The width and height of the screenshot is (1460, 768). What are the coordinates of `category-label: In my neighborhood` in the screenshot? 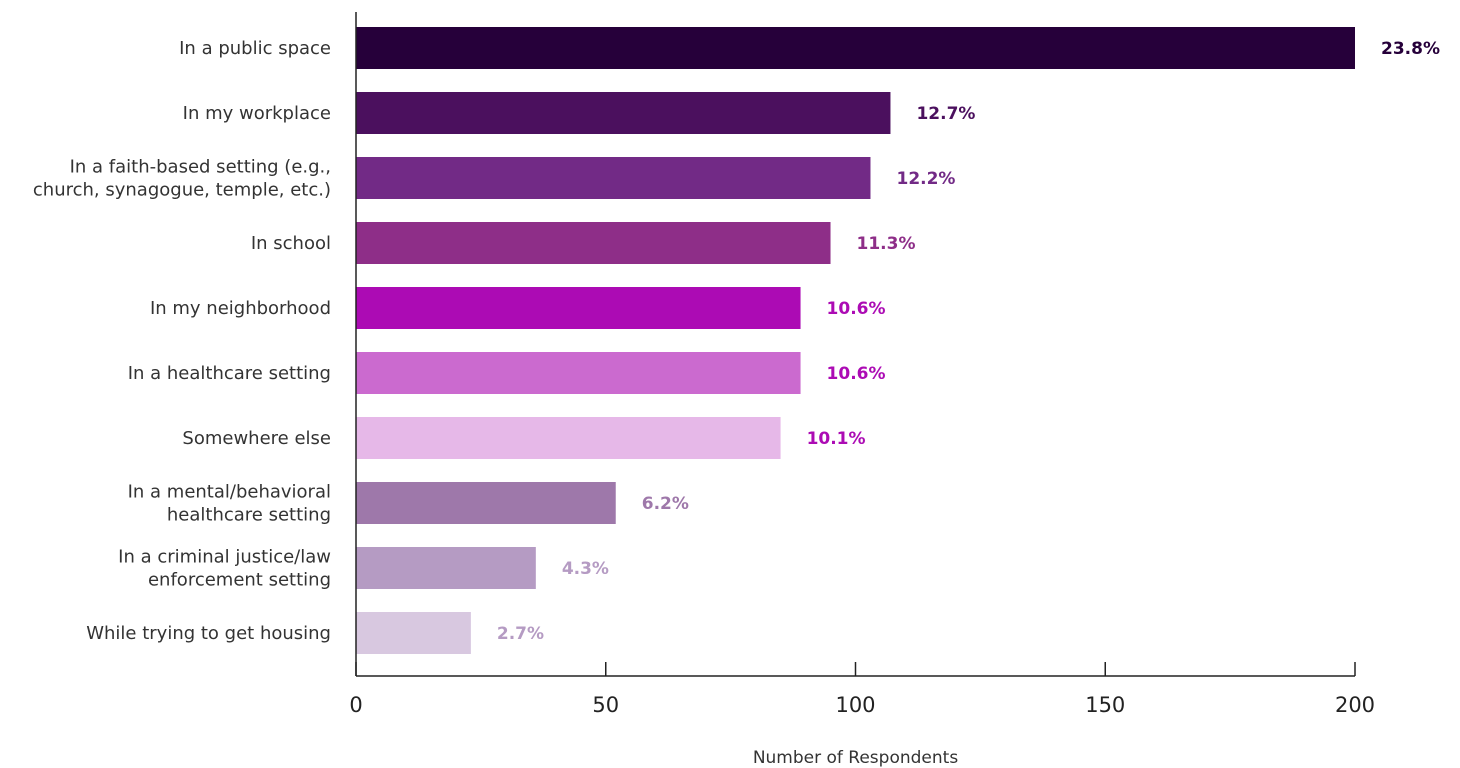 It's located at (240, 308).